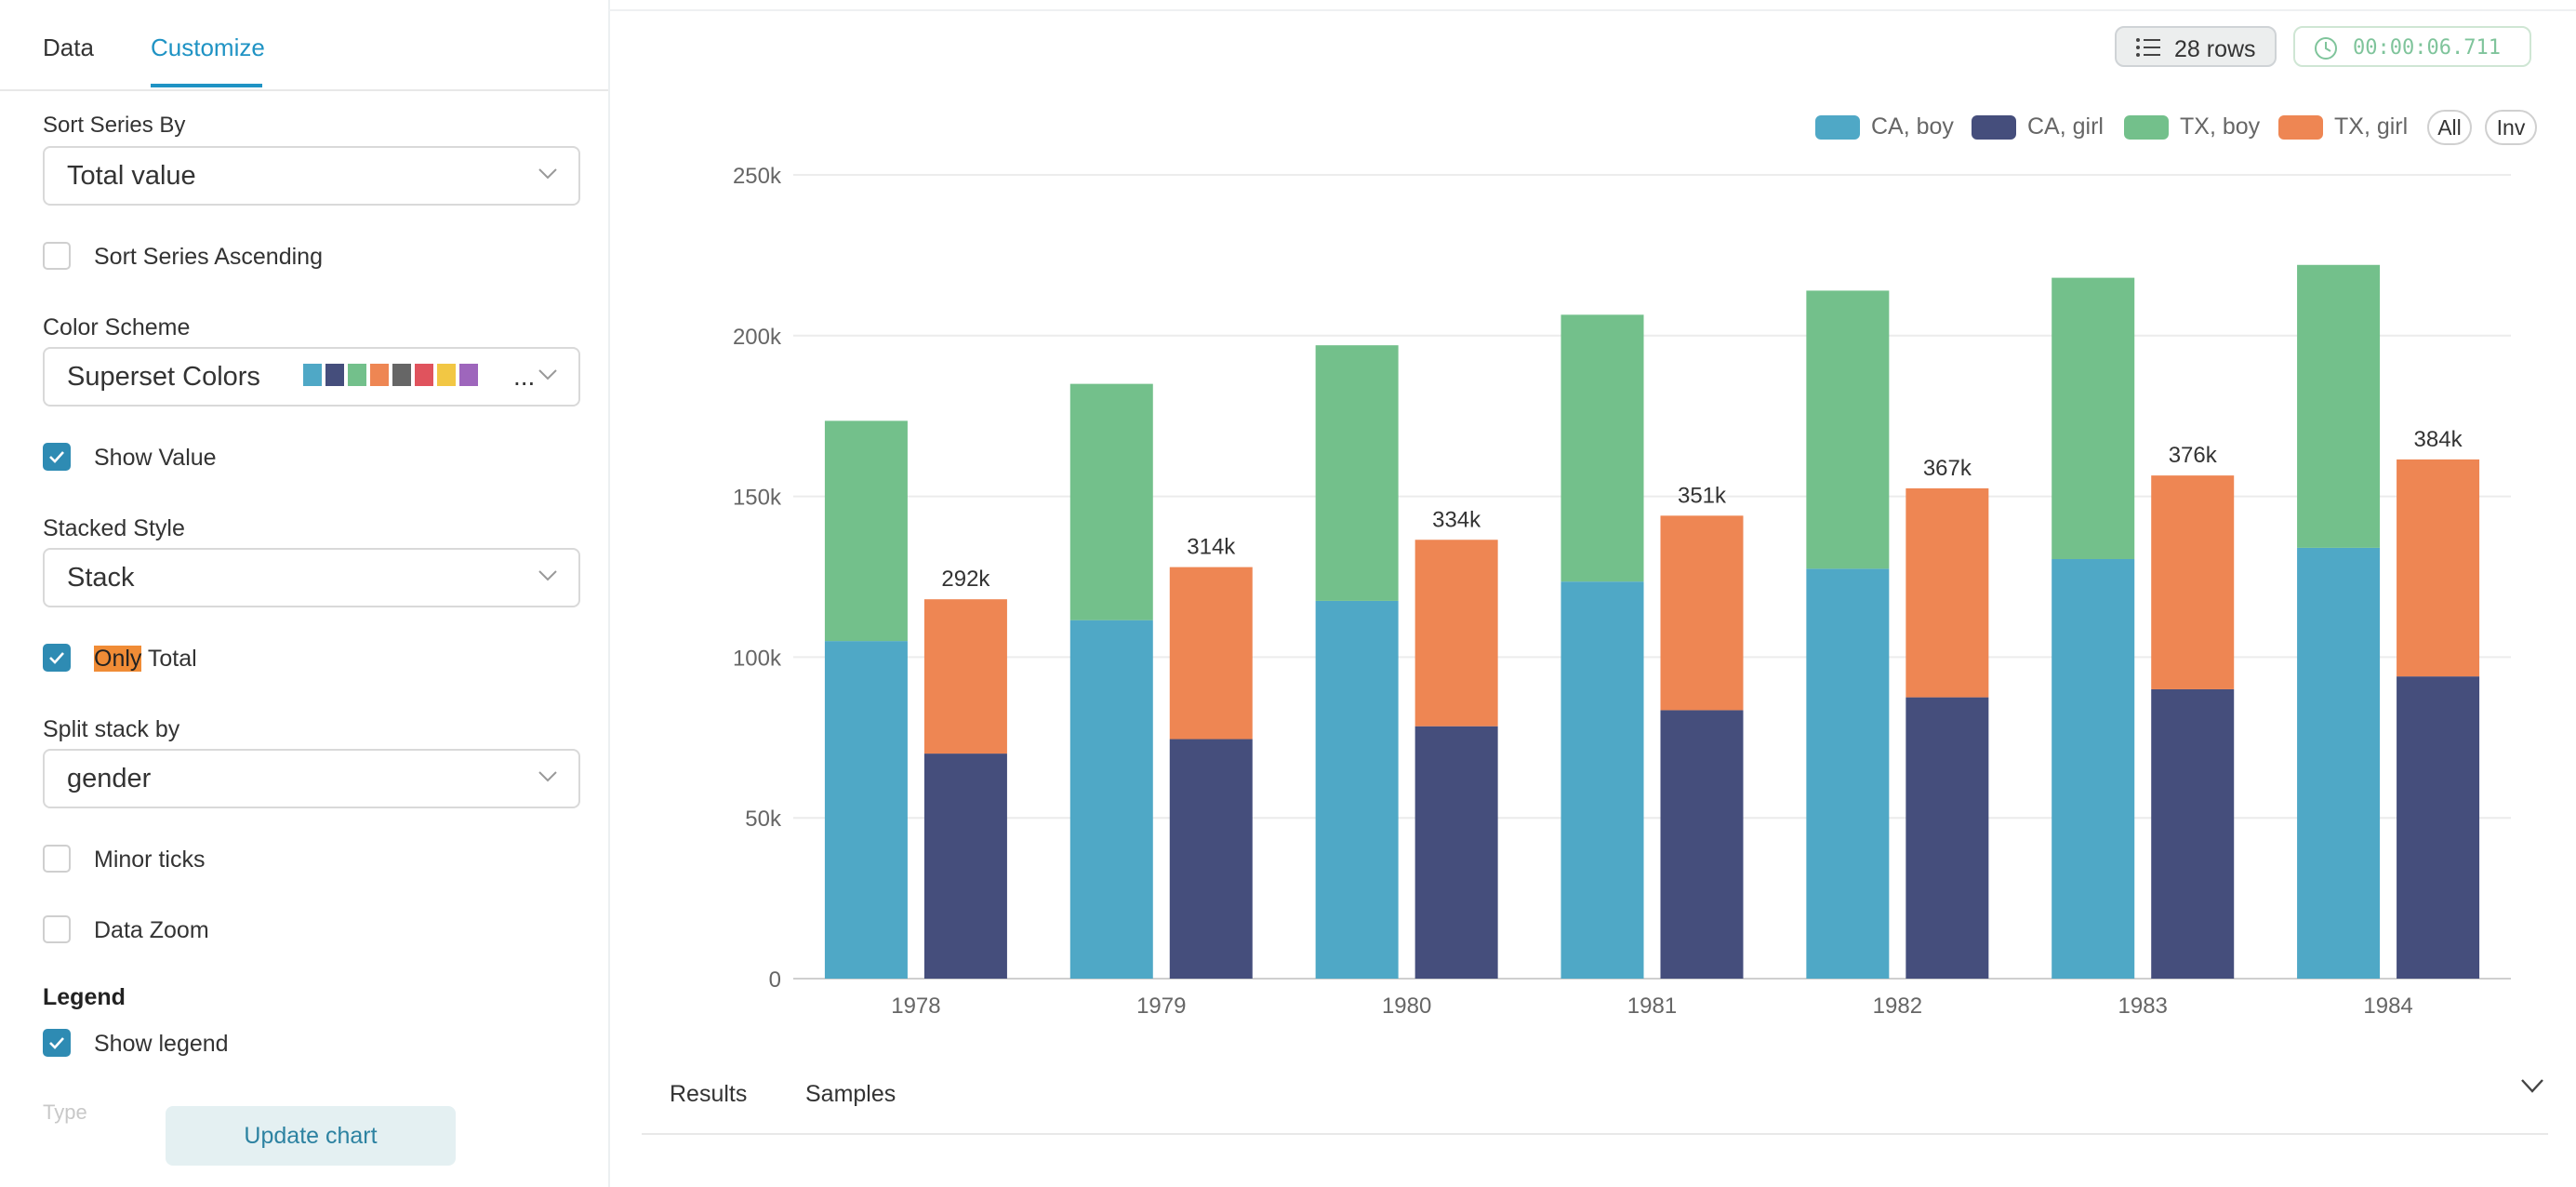 Image resolution: width=2576 pixels, height=1187 pixels. What do you see at coordinates (1897, 1006) in the screenshot?
I see `x-tick-label: 1982` at bounding box center [1897, 1006].